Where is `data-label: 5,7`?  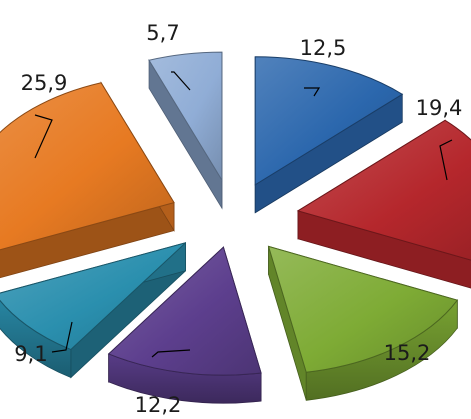
data-label: 5,7 is located at coordinates (162, 33).